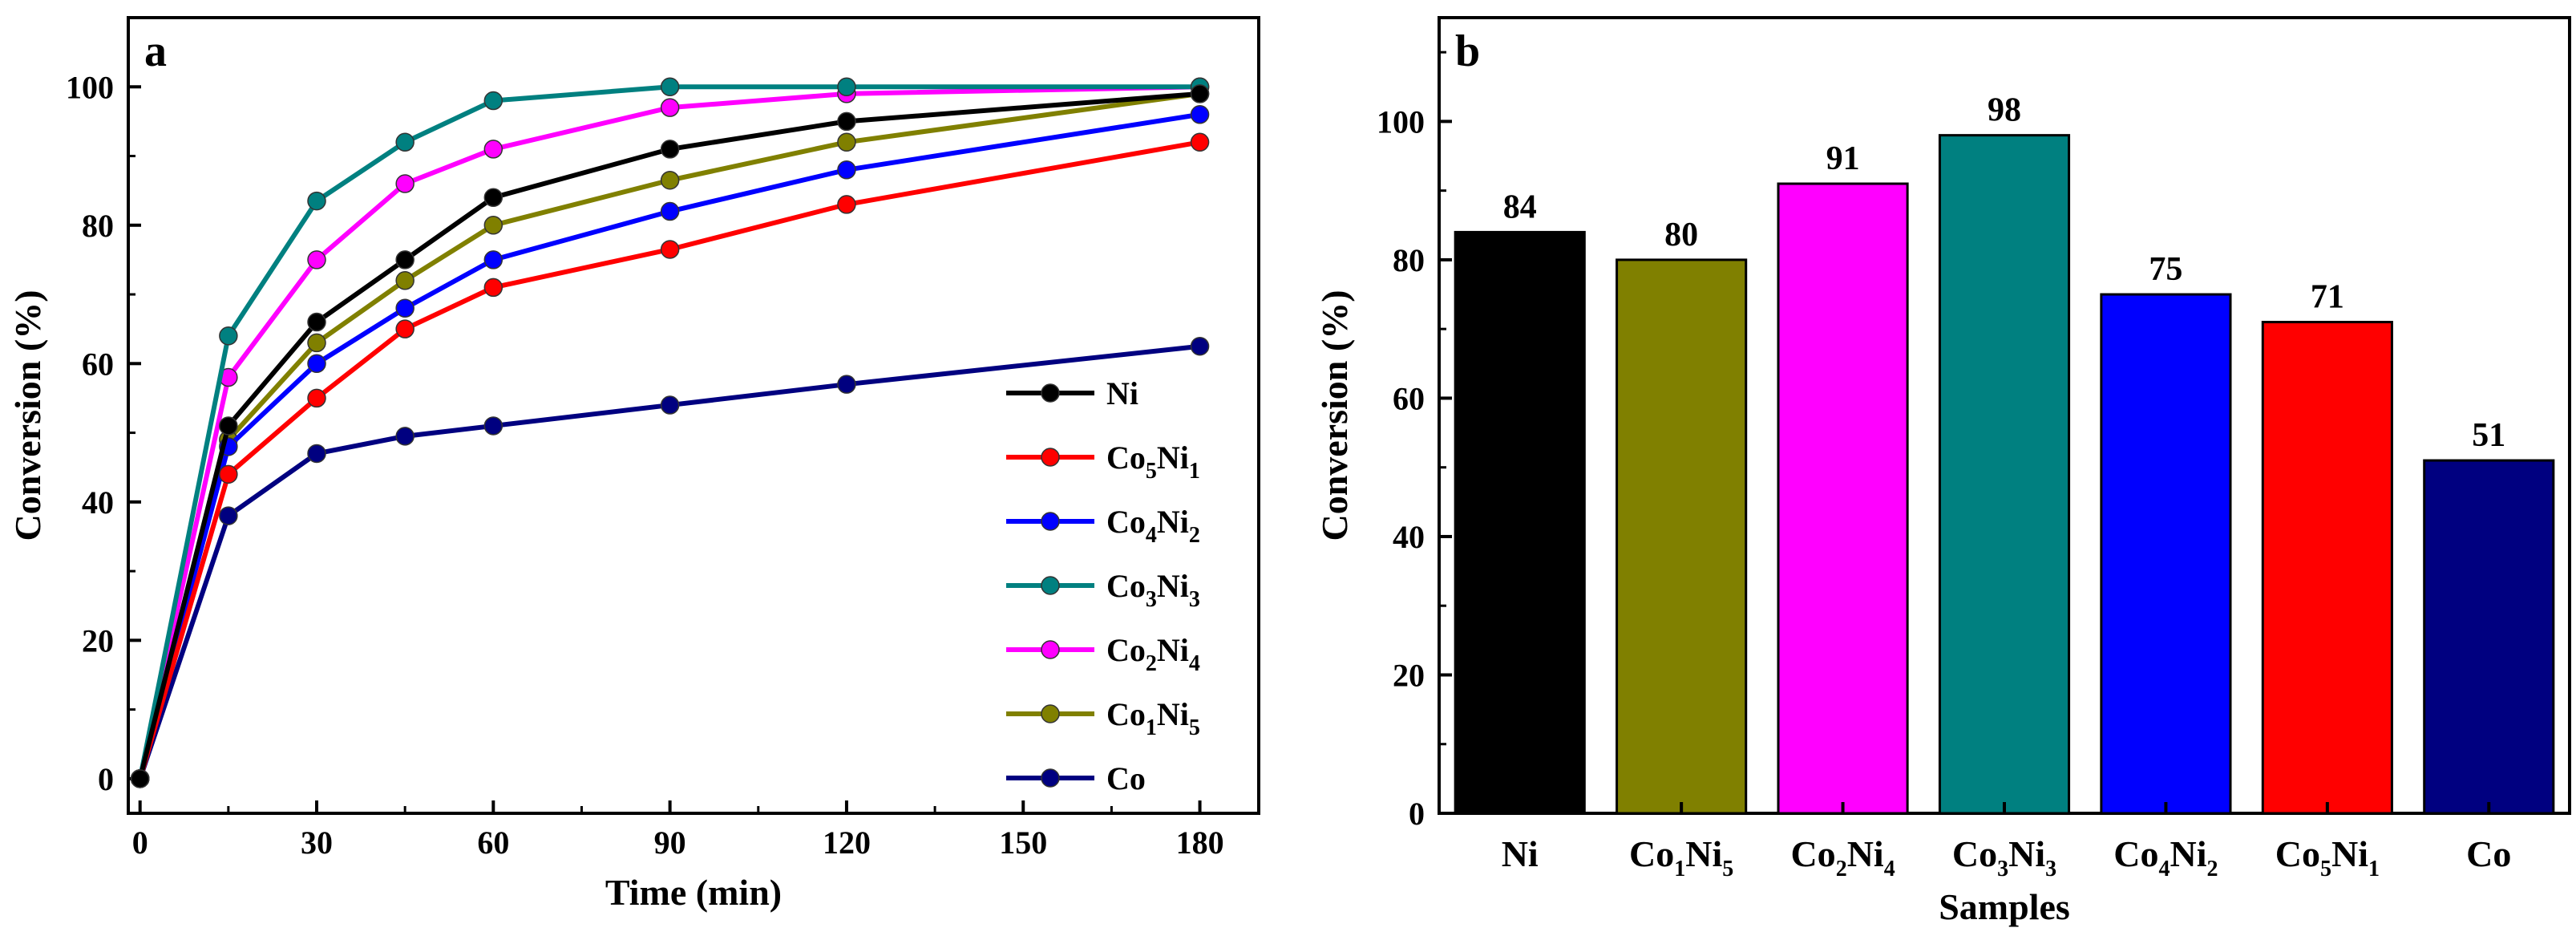 The image size is (2576, 932). I want to click on legend-item: Co1​Ni5​, so click(1103, 718).